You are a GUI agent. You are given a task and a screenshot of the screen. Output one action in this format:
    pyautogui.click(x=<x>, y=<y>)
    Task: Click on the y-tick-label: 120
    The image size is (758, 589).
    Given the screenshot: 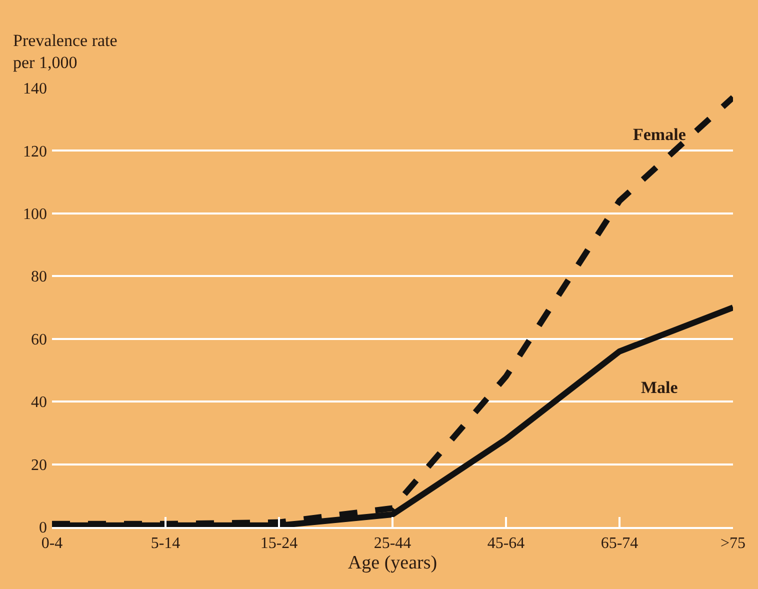 What is the action you would take?
    pyautogui.click(x=35, y=151)
    